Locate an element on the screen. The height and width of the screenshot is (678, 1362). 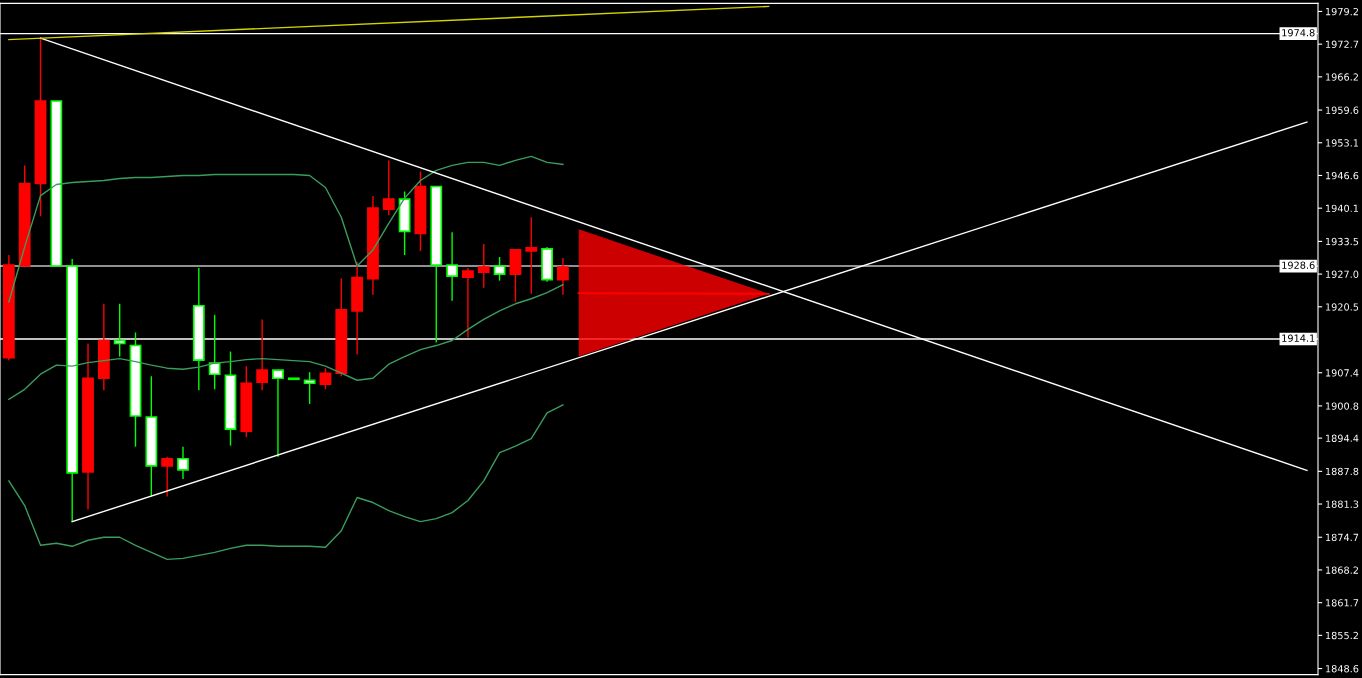
y-tick-label: 1927.0 is located at coordinates (1342, 274).